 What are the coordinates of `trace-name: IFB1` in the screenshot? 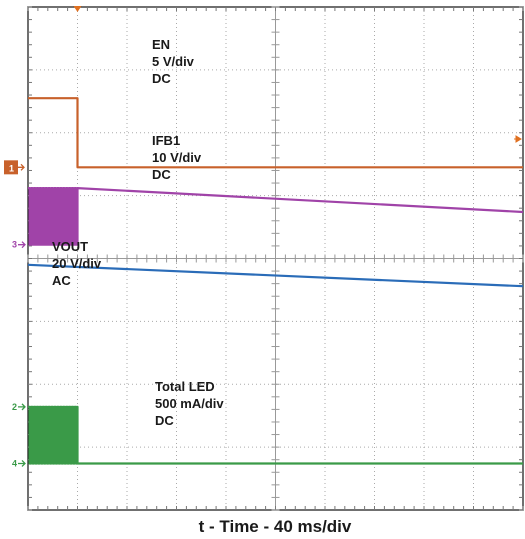 It's located at (166, 140).